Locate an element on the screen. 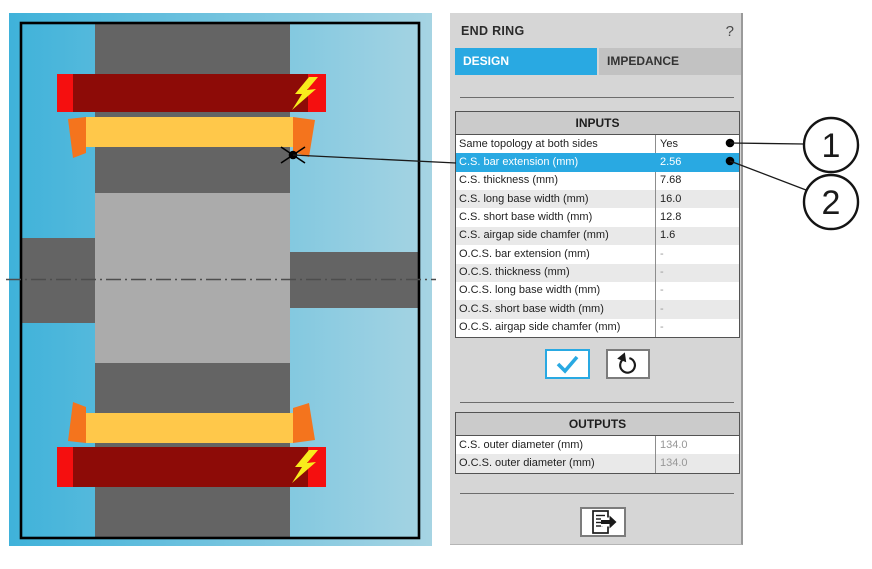 Image resolution: width=872 pixels, height=569 pixels. shaft-left-stub is located at coordinates (58, 280).